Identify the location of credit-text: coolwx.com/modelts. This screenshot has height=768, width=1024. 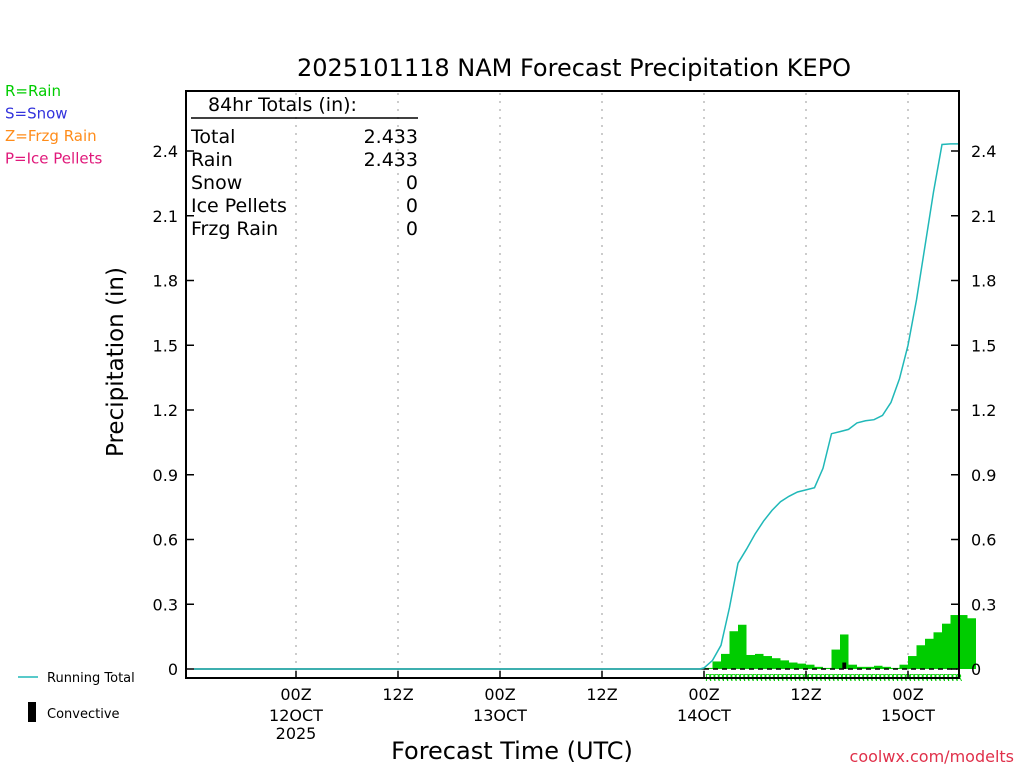
(932, 756).